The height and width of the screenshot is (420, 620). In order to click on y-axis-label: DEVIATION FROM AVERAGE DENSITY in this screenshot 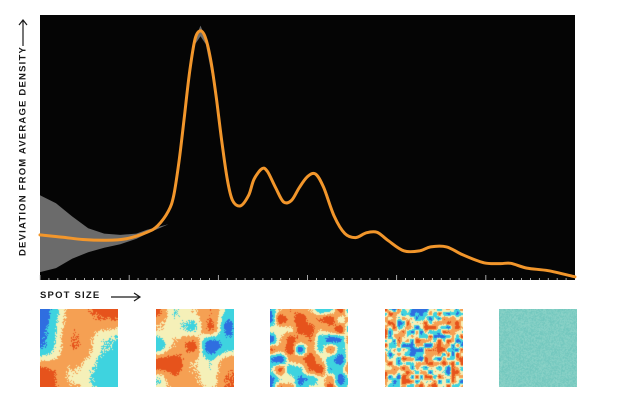, I will do `click(23, 151)`.